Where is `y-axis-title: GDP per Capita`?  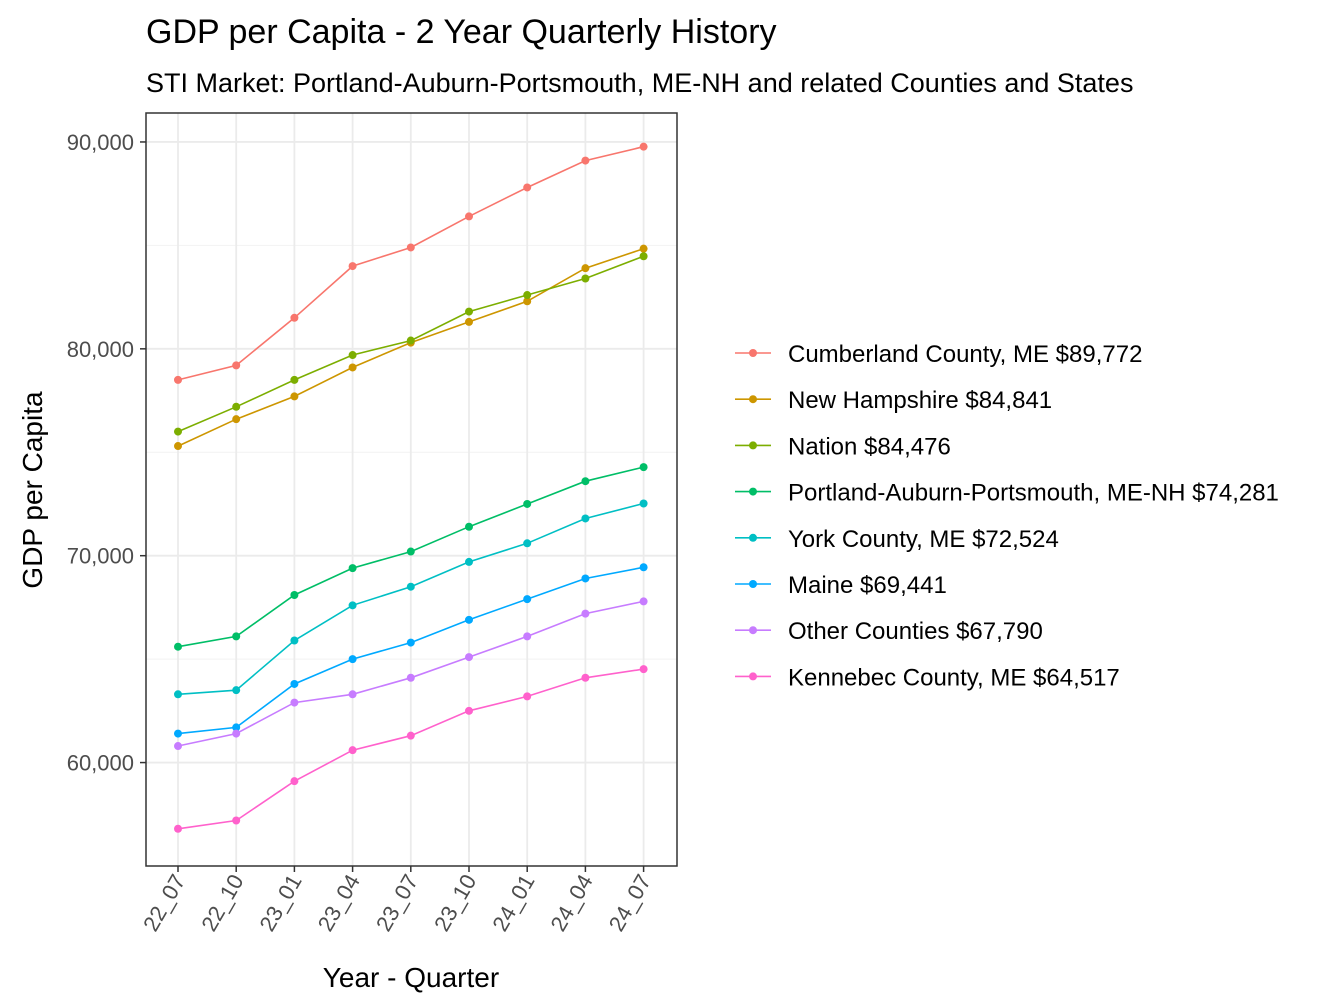
y-axis-title: GDP per Capita is located at coordinates (32, 490).